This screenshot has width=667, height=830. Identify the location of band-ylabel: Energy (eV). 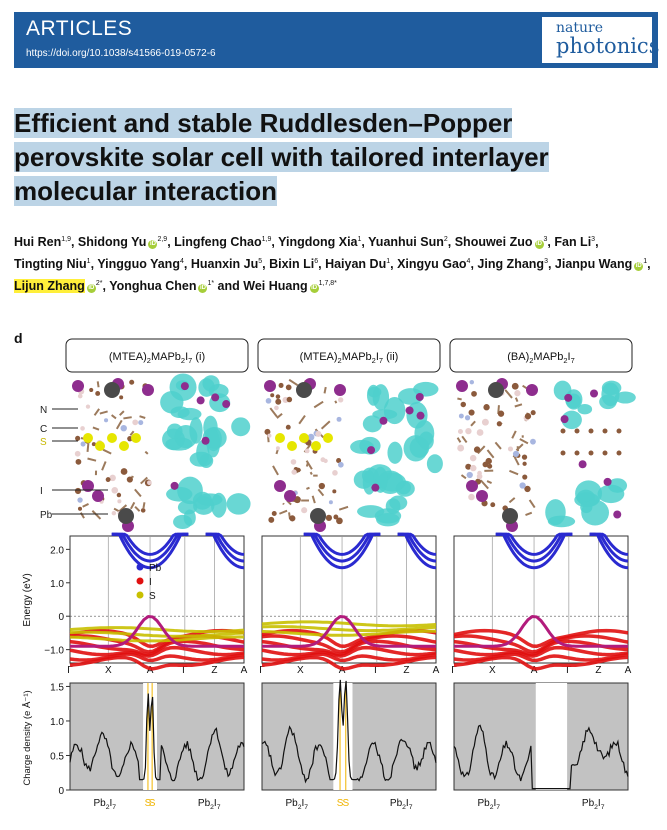
(27, 599).